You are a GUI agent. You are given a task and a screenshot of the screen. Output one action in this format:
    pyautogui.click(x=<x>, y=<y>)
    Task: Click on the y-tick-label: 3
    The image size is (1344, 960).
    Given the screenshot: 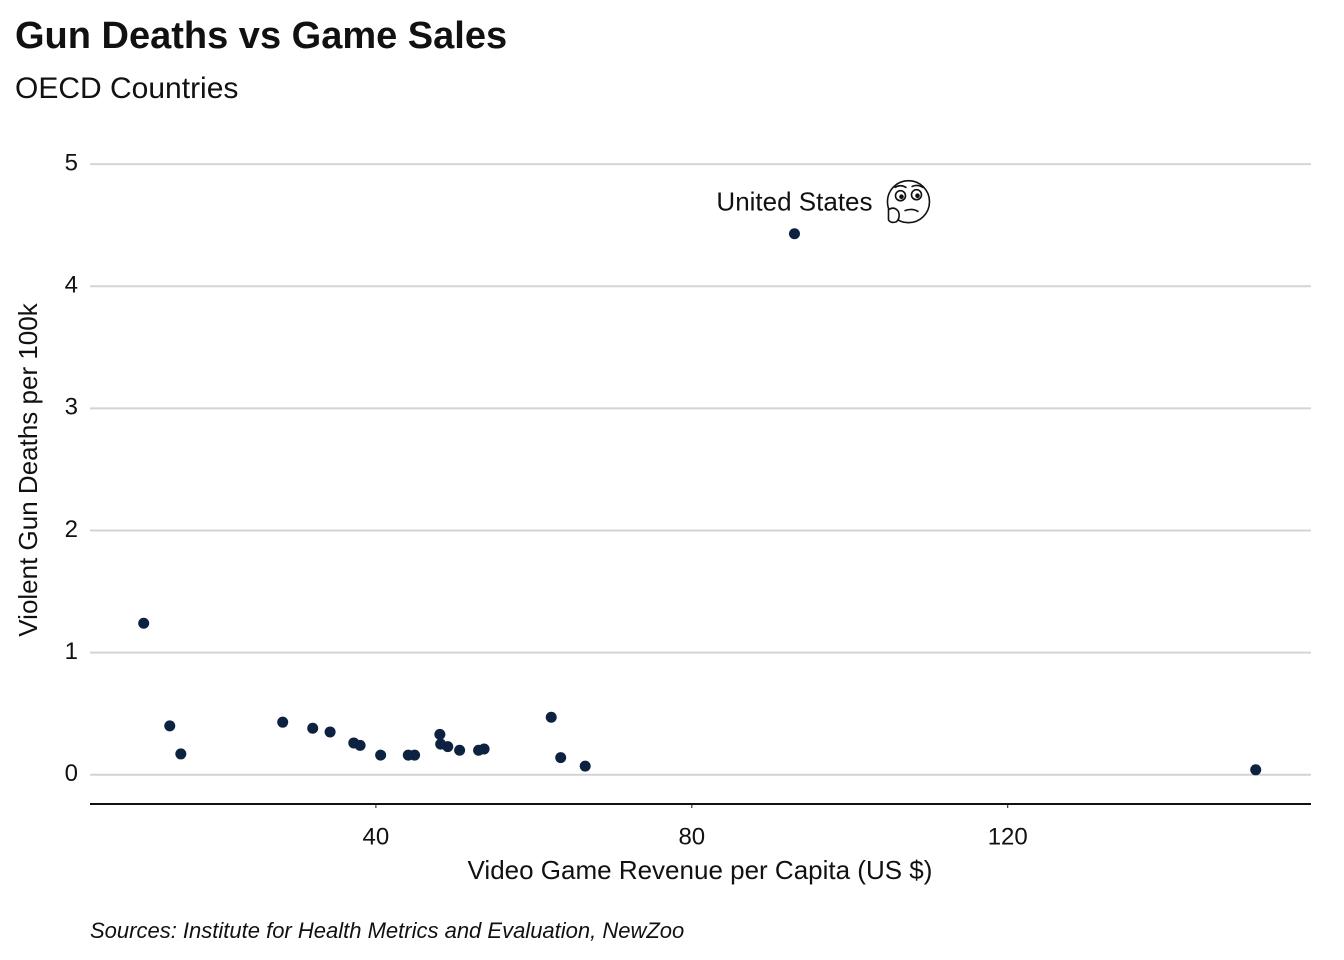 What is the action you would take?
    pyautogui.click(x=71, y=407)
    